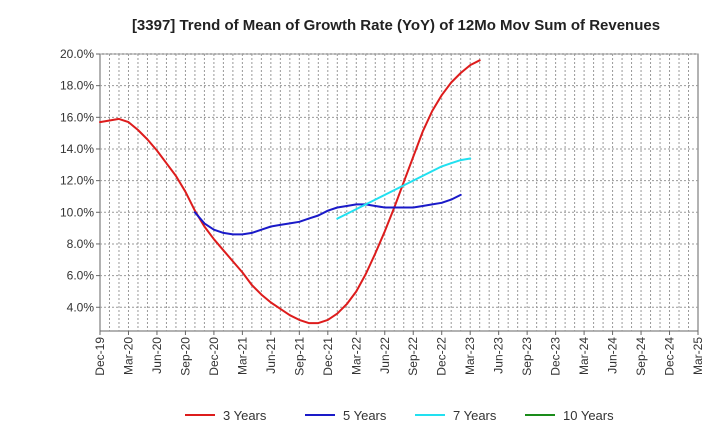  What do you see at coordinates (81, 244) in the screenshot?
I see `y-tick-label: 8.0%` at bounding box center [81, 244].